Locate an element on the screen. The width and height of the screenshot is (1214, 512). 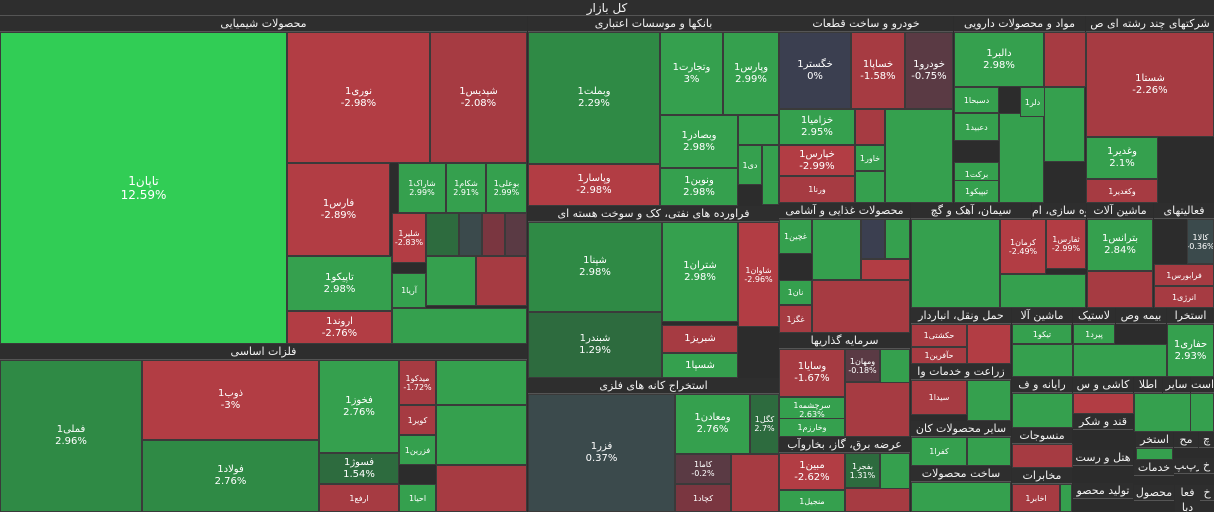
stock-tile: وبملت1 2.29% is located at coordinates (594, 98).